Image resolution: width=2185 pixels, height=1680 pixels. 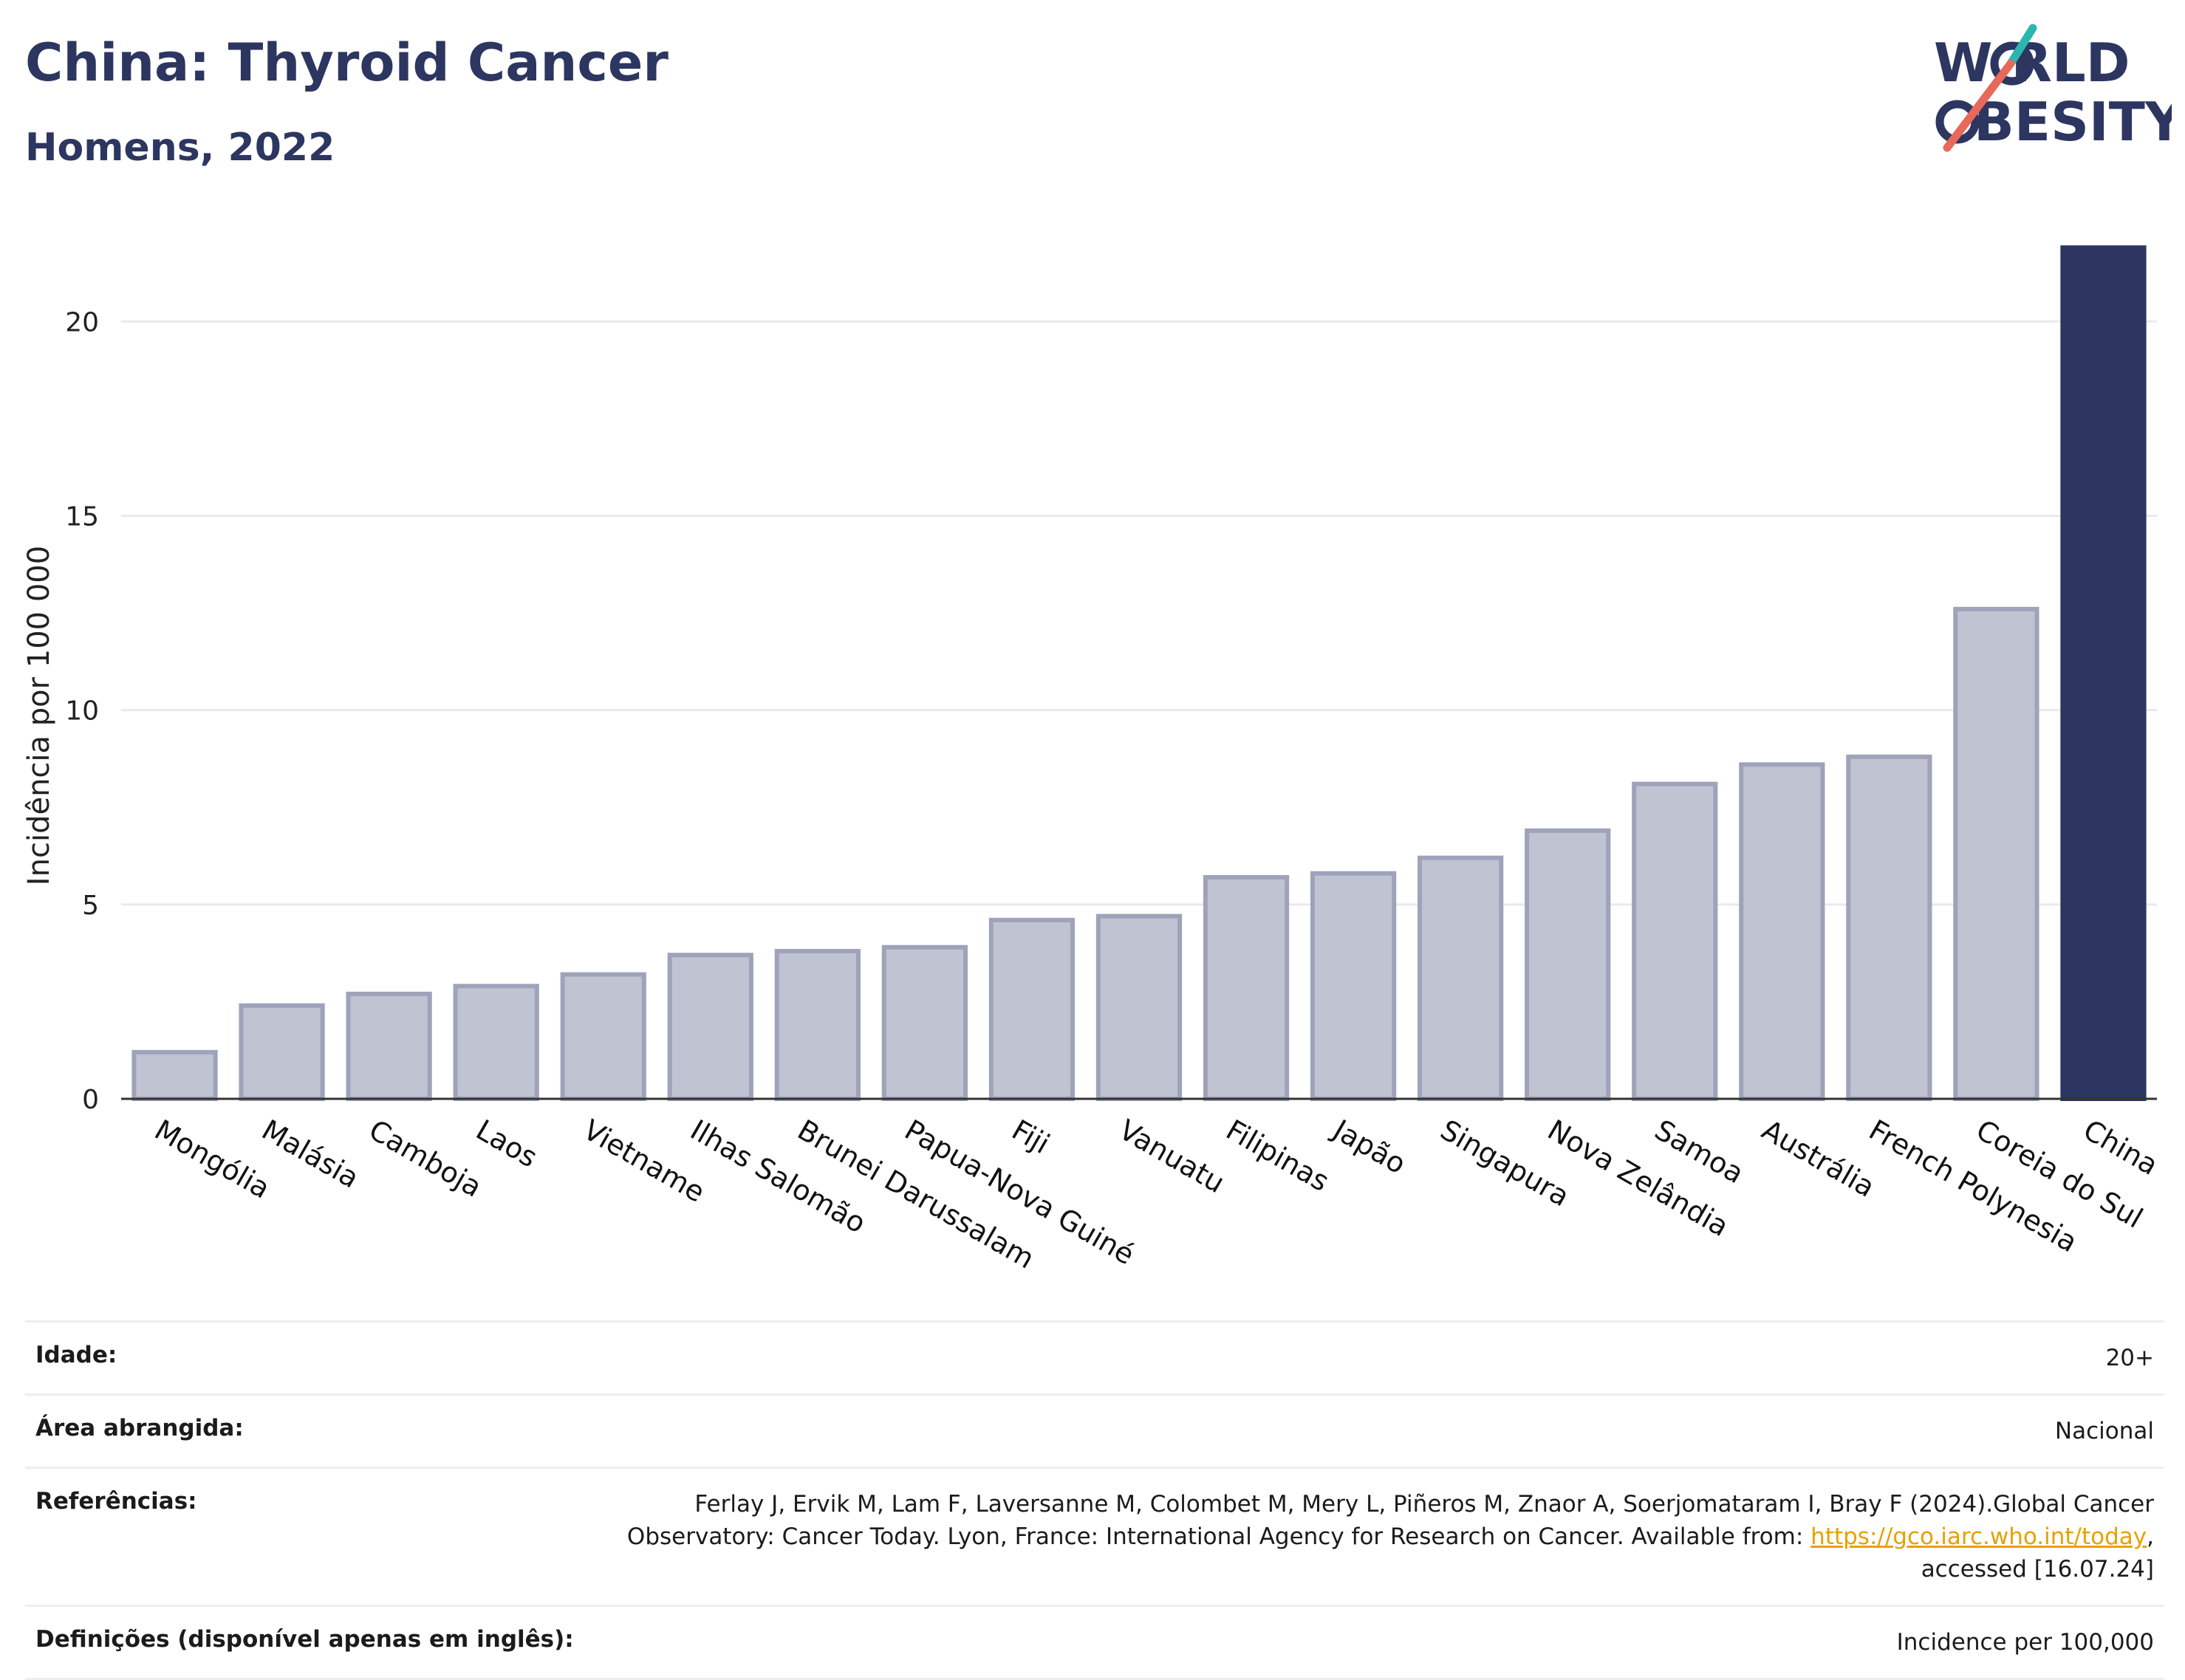 What do you see at coordinates (90, 1100) in the screenshot?
I see `y-tick-label: 0` at bounding box center [90, 1100].